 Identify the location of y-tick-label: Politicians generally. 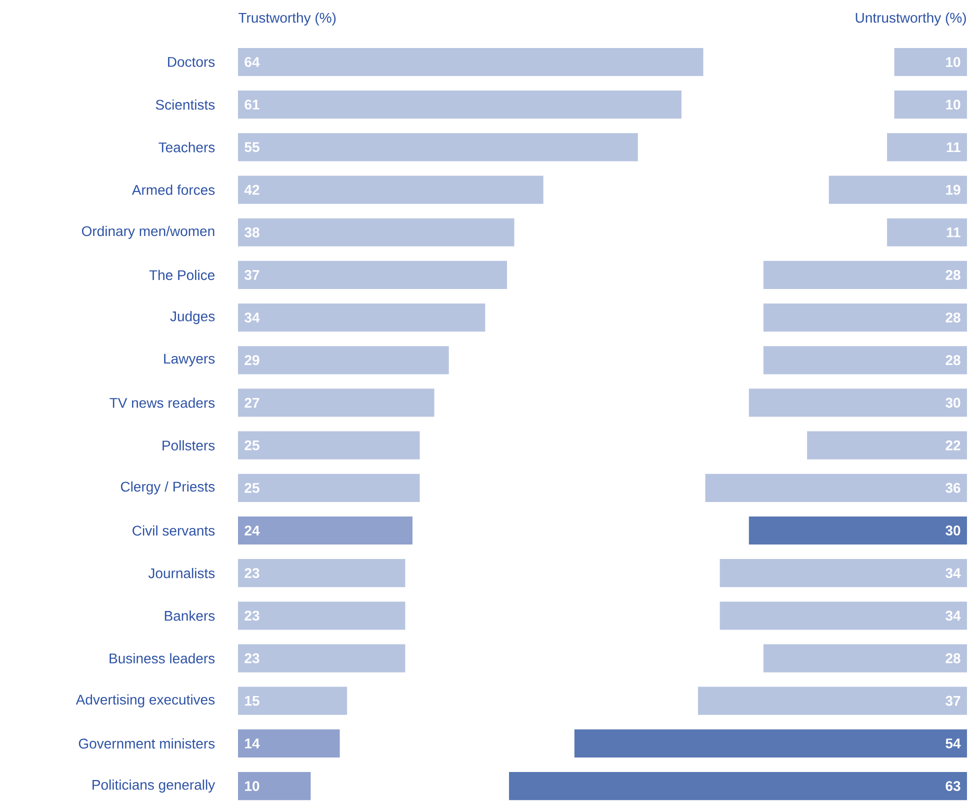
(154, 786).